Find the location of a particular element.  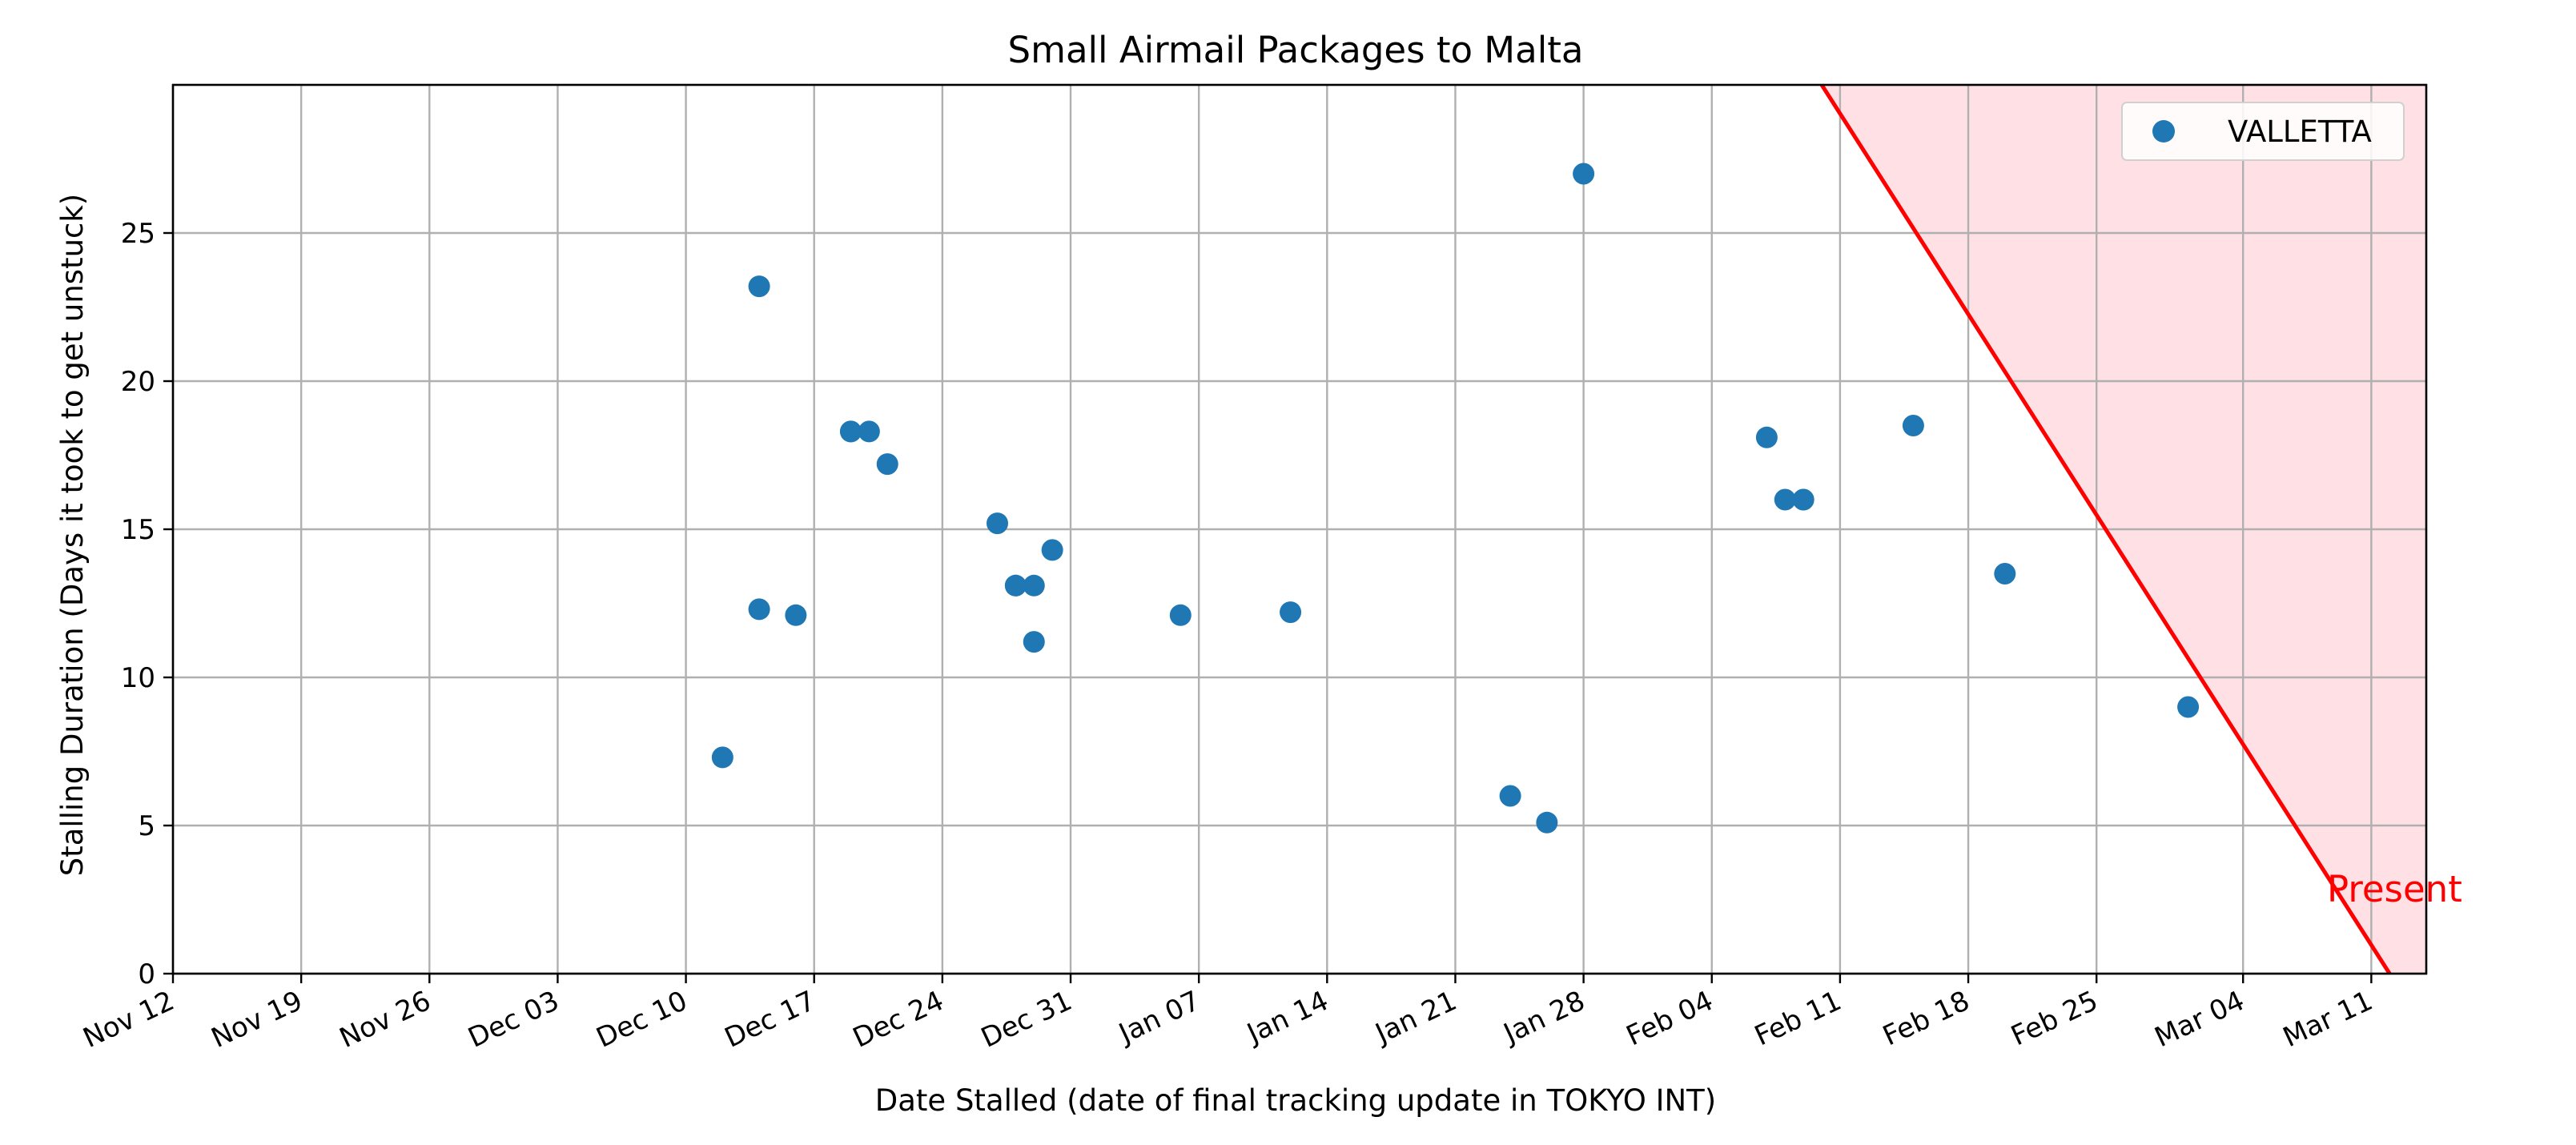

y-tick-label: 10 is located at coordinates (138, 678).